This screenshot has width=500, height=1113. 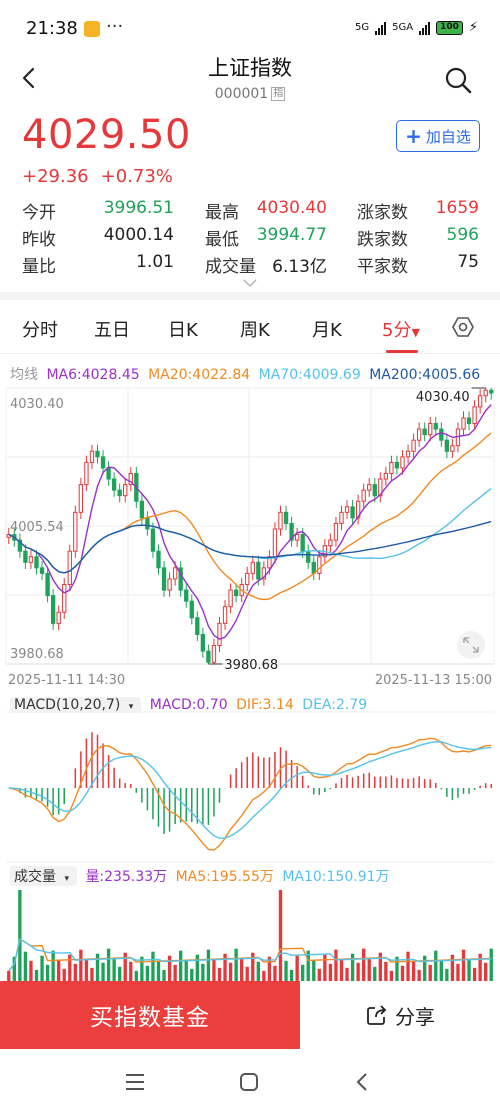 What do you see at coordinates (382, 267) in the screenshot?
I see `stat-label: 平家数` at bounding box center [382, 267].